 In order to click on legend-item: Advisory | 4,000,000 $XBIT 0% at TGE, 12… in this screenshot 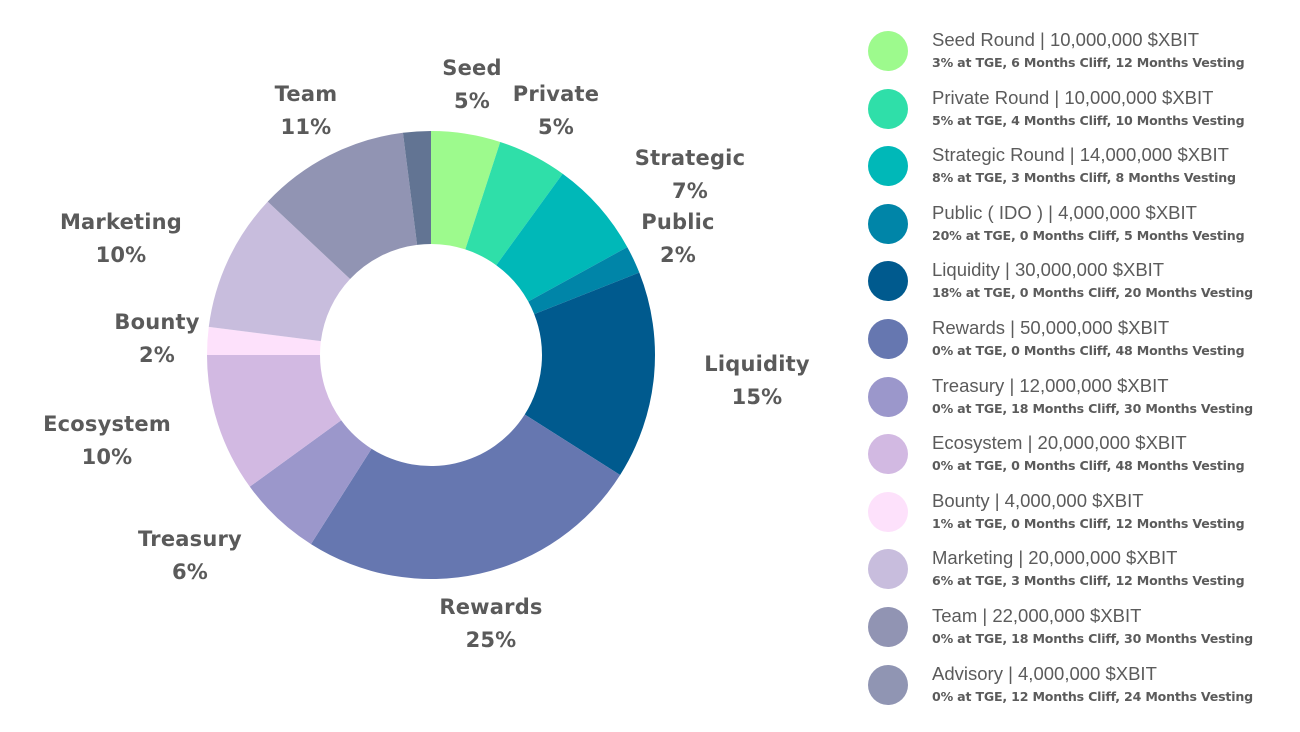, I will do `click(1081, 691)`.